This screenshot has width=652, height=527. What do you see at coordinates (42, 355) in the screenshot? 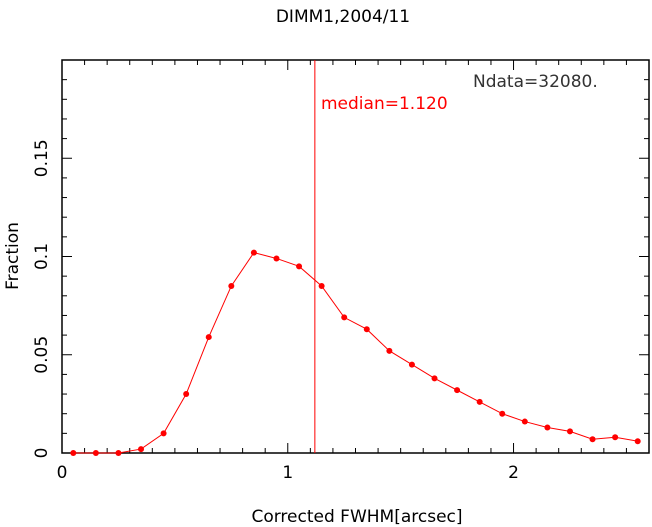
I see `y-tick-label: 0.05` at bounding box center [42, 355].